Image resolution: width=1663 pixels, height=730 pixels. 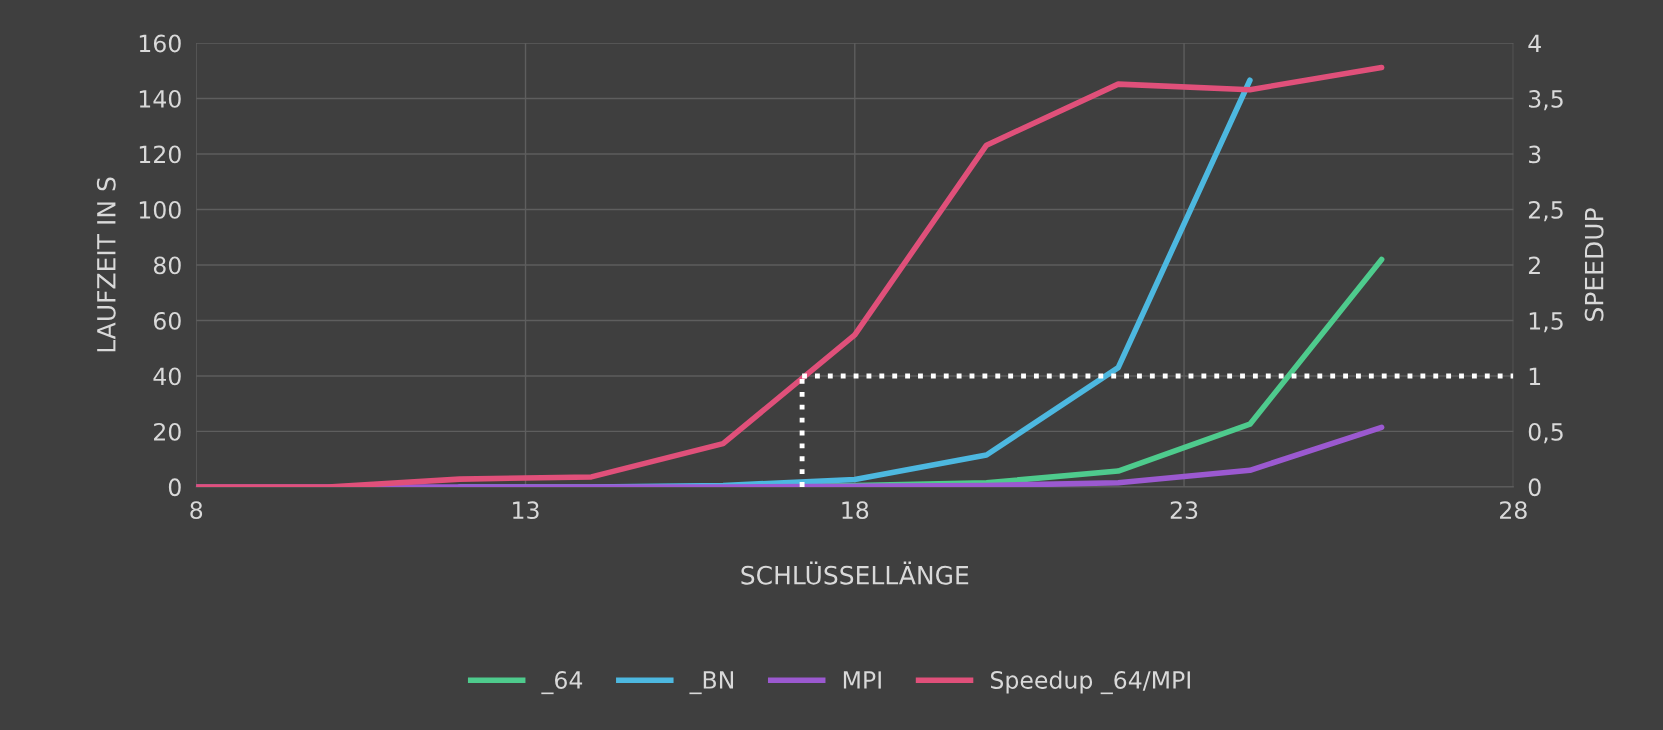 What do you see at coordinates (1513, 510) in the screenshot?
I see `x-tick-label: 28` at bounding box center [1513, 510].